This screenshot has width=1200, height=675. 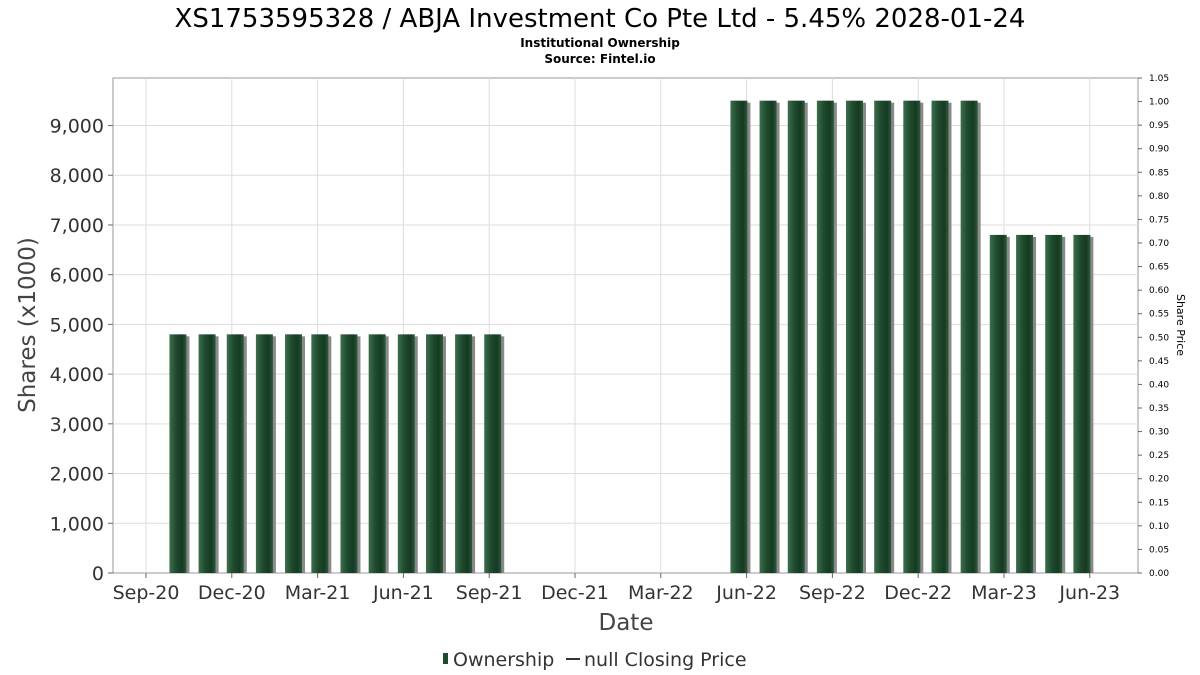 I want to click on left-tick-label: 0, so click(x=98, y=574).